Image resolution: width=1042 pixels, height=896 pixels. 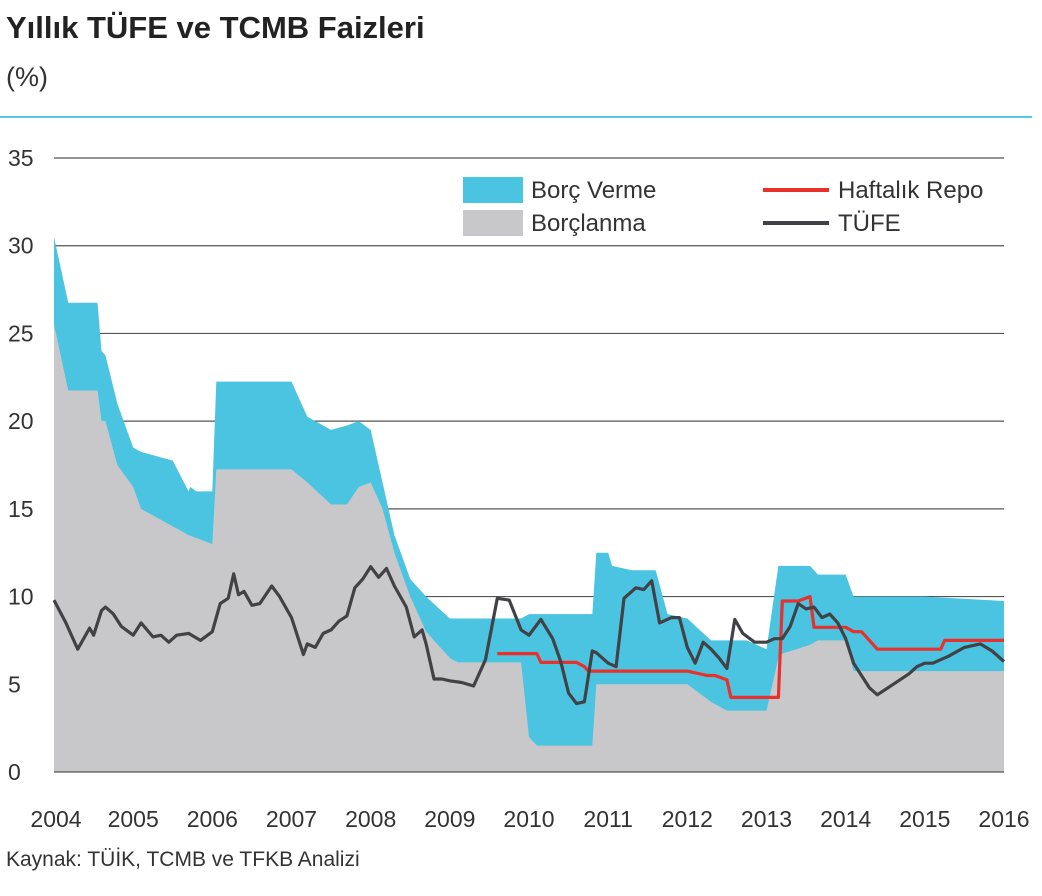 What do you see at coordinates (493, 190) in the screenshot?
I see `legend-swatch-borc-verme` at bounding box center [493, 190].